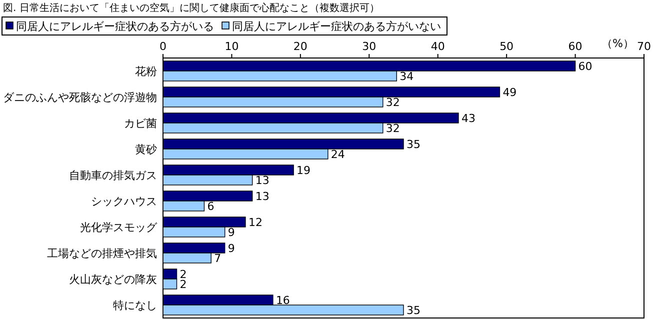  Describe the element at coordinates (80, 97) in the screenshot. I see `y-tick-label: ダニのふんや死骸などの浮遊物` at that location.